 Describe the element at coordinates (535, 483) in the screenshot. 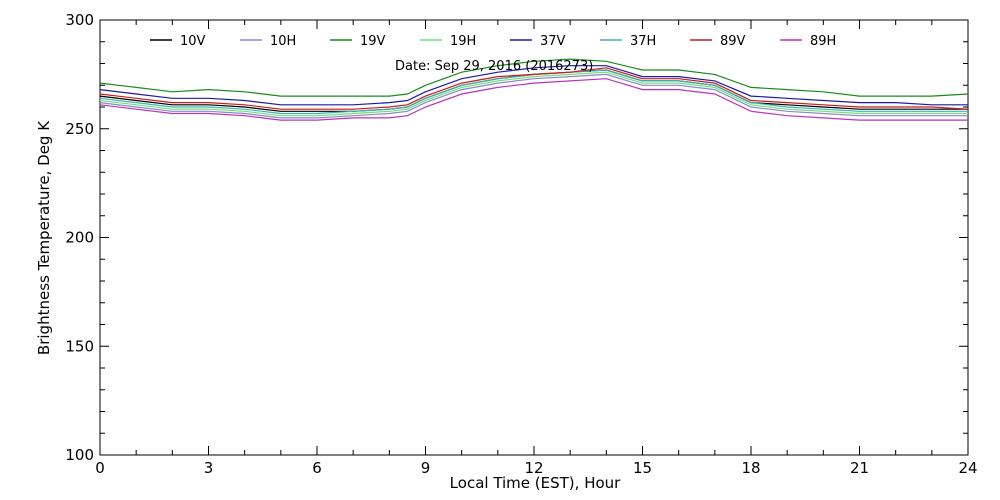

I see `x-axis-title: Local Time (EST), Hour` at that location.